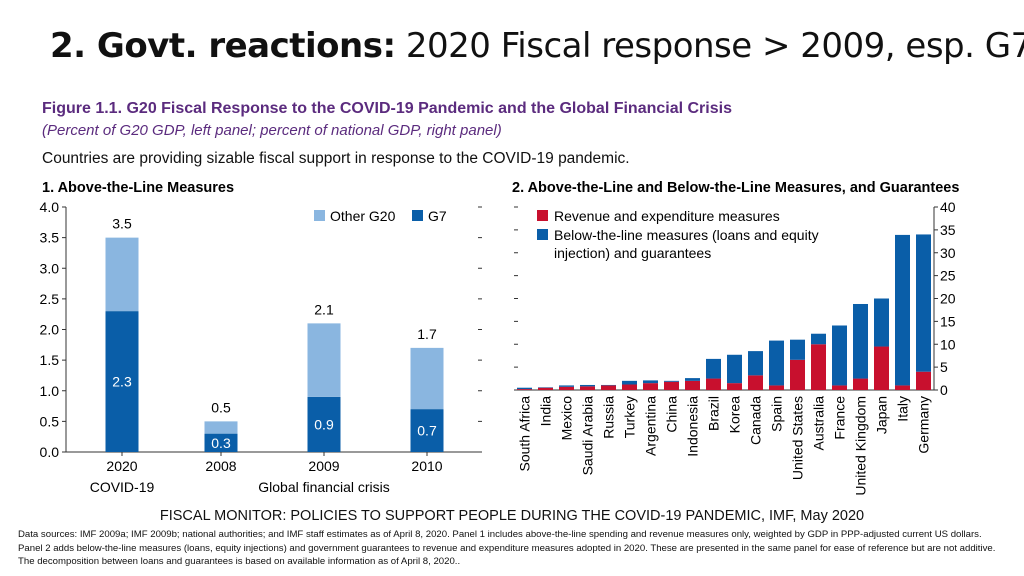 The height and width of the screenshot is (576, 1024). Describe the element at coordinates (840, 418) in the screenshot. I see `panel2-x-tick-label: France` at that location.